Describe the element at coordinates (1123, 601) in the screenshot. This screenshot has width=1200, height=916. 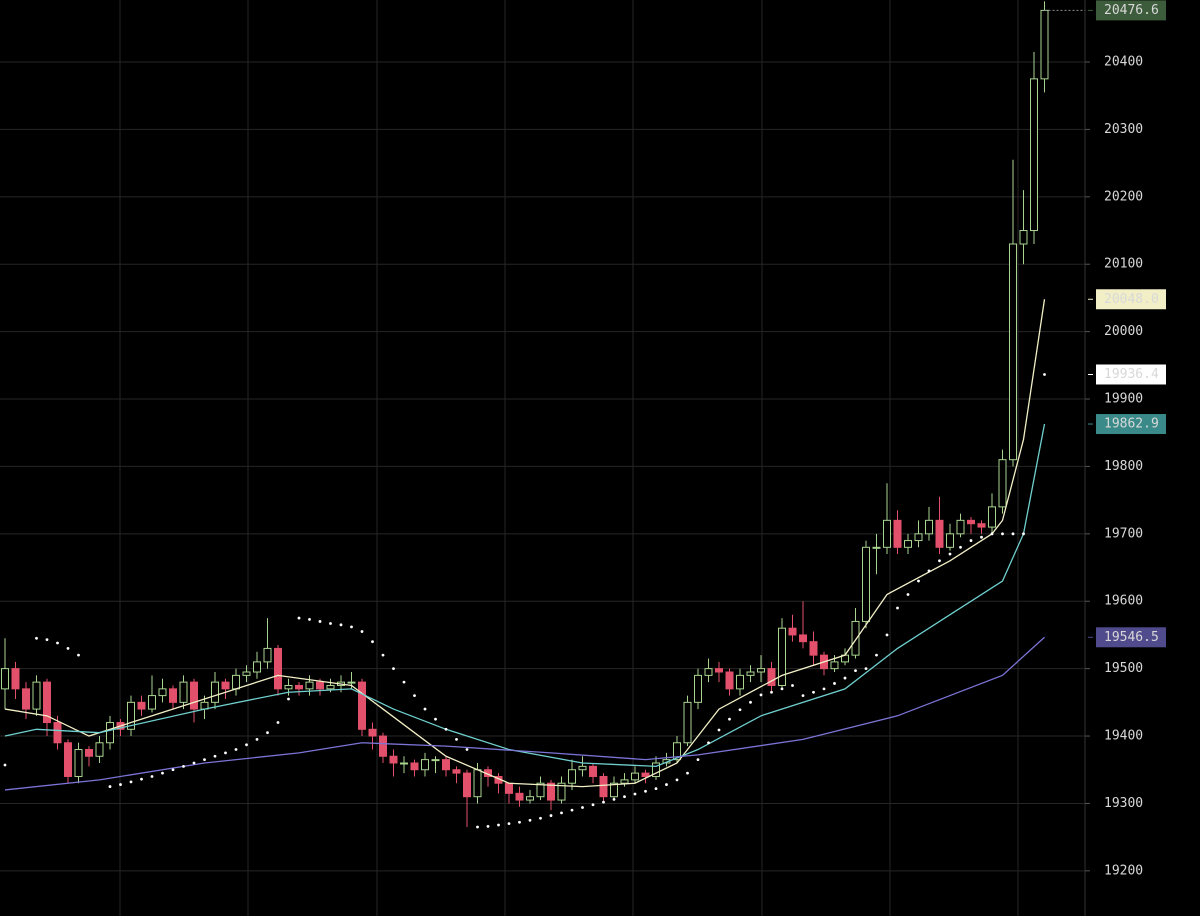
I see `y-tick-label: 19600` at that location.